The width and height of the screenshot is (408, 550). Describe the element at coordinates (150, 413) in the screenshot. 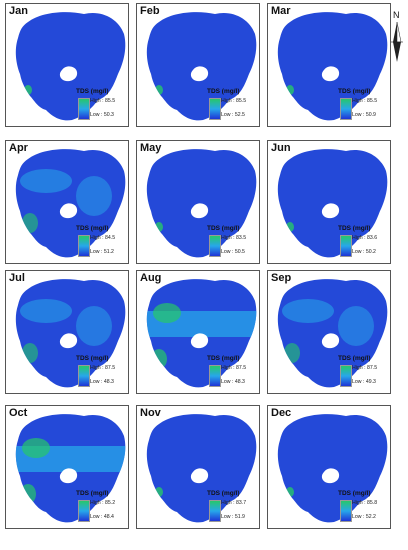

I see `month-label: Nov` at that location.